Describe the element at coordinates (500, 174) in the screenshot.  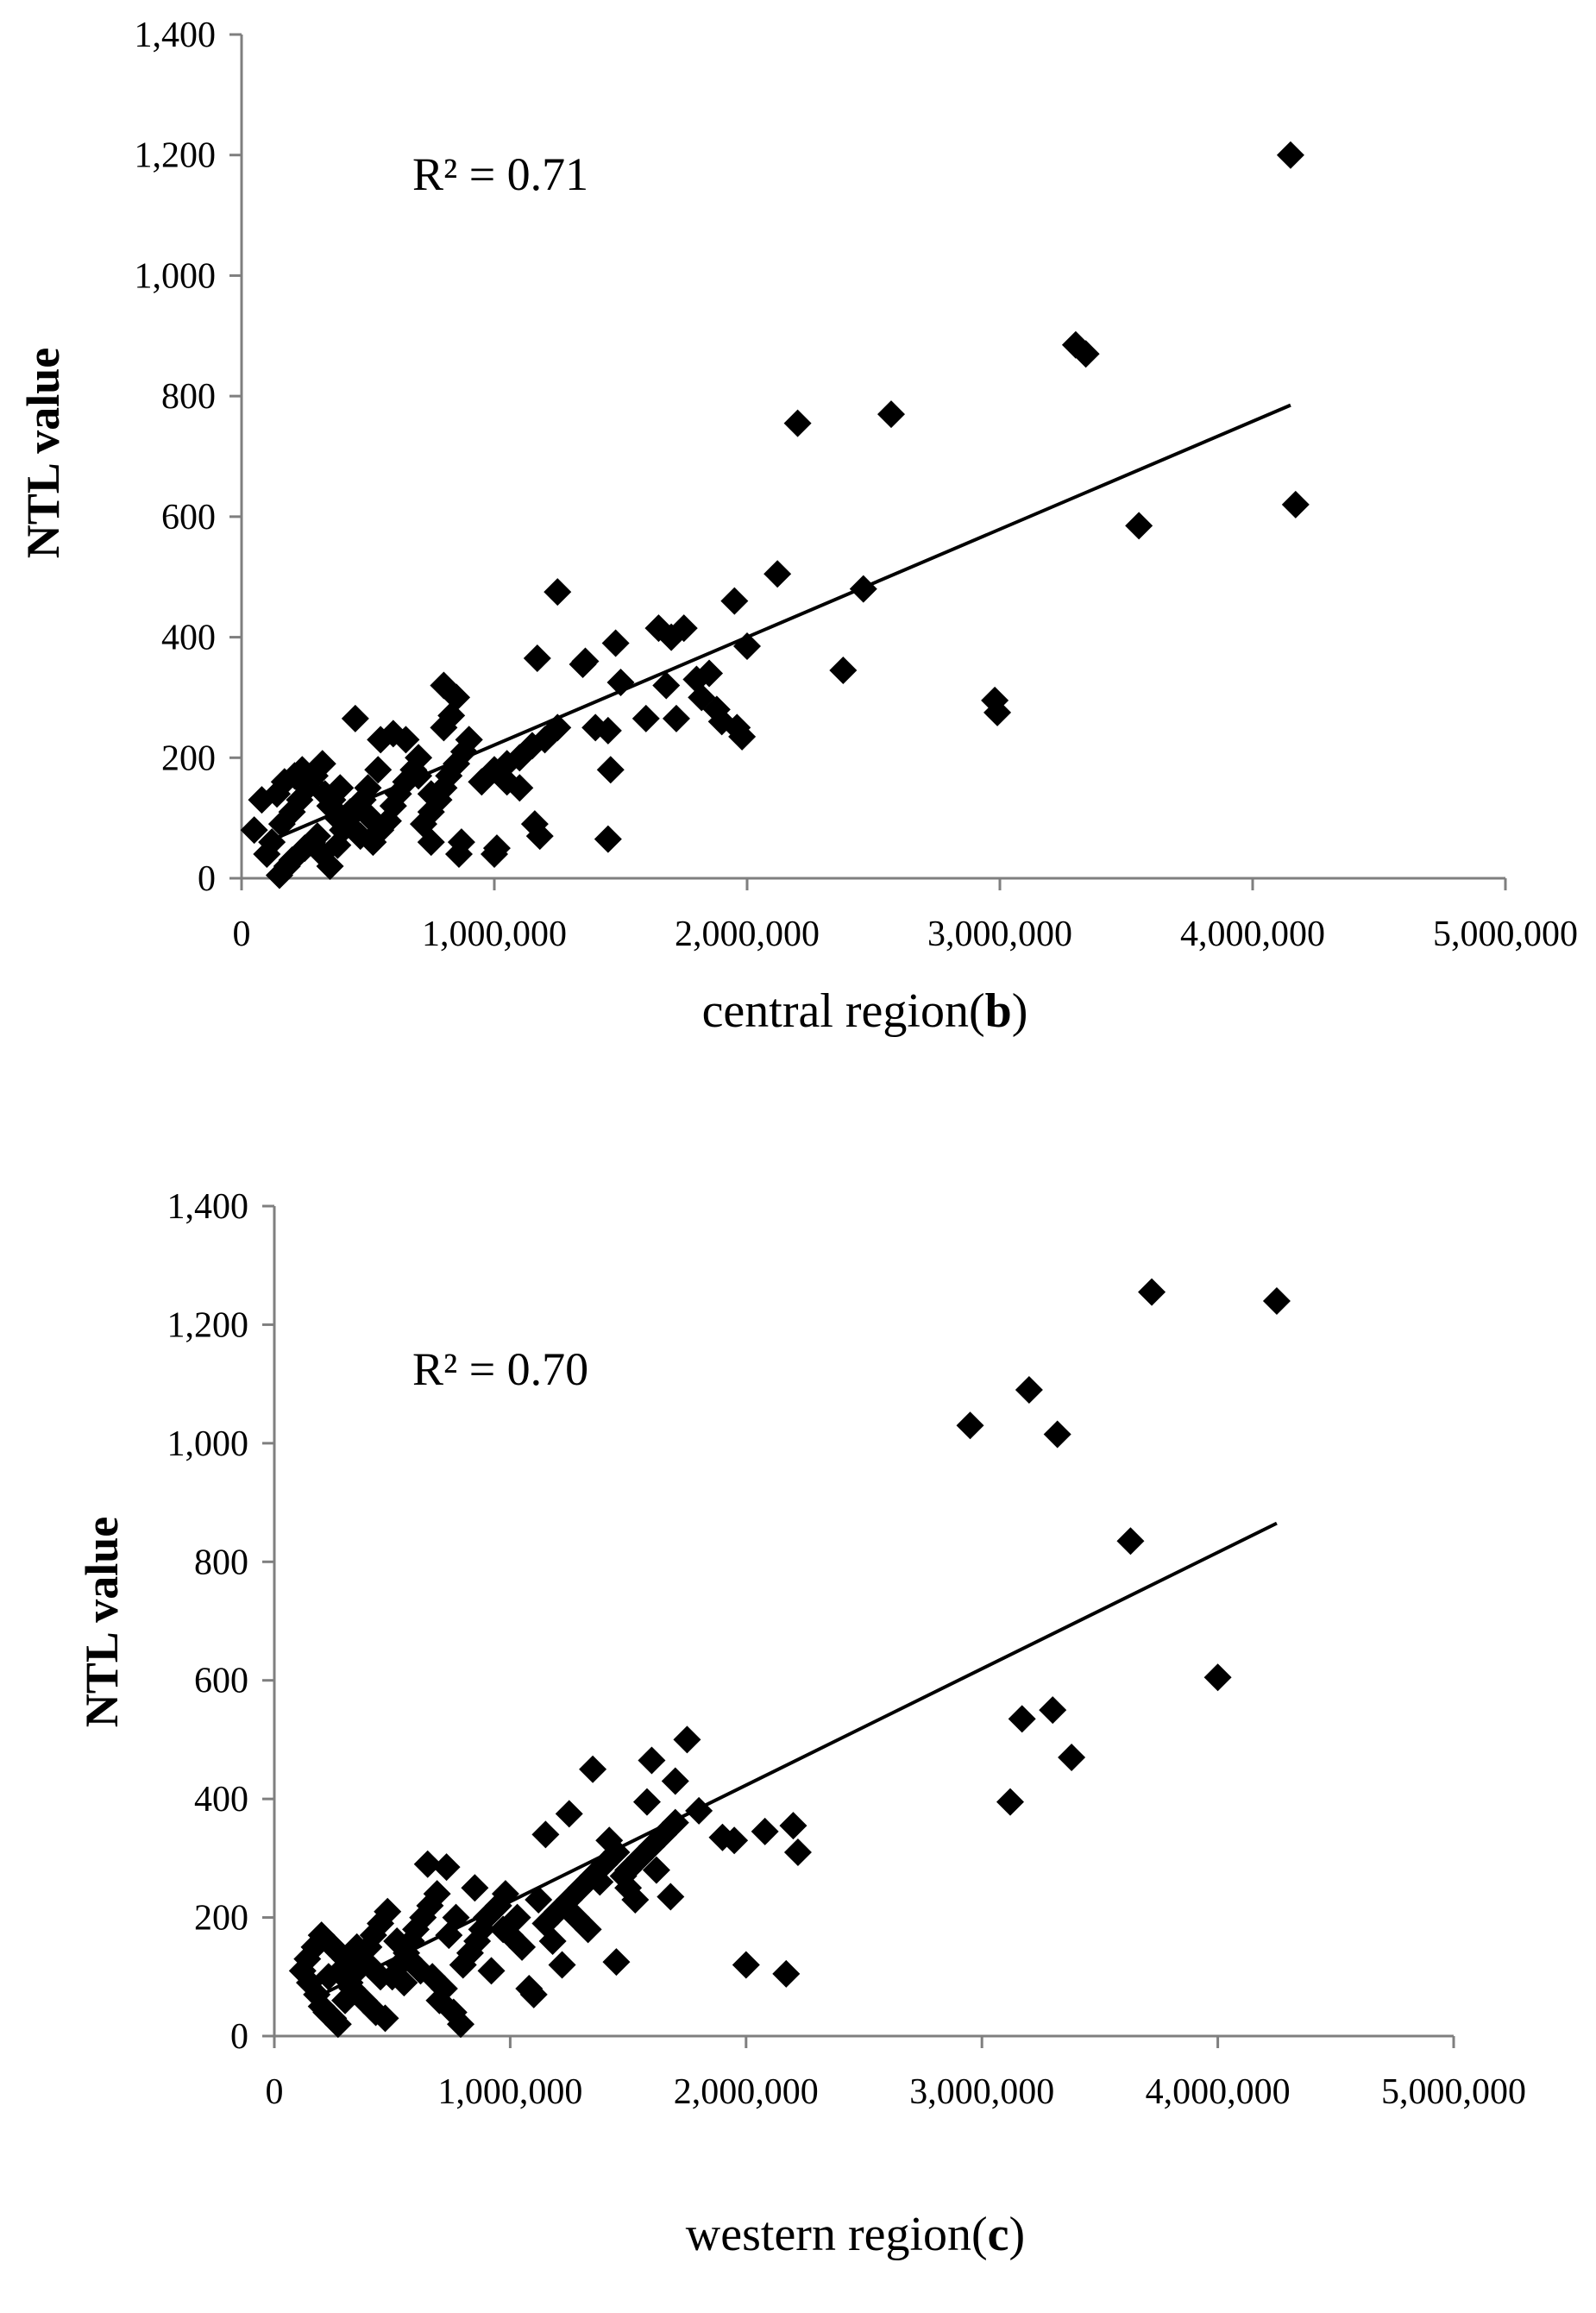
I see `r-squared-annotation: R² = 0.71` at that location.